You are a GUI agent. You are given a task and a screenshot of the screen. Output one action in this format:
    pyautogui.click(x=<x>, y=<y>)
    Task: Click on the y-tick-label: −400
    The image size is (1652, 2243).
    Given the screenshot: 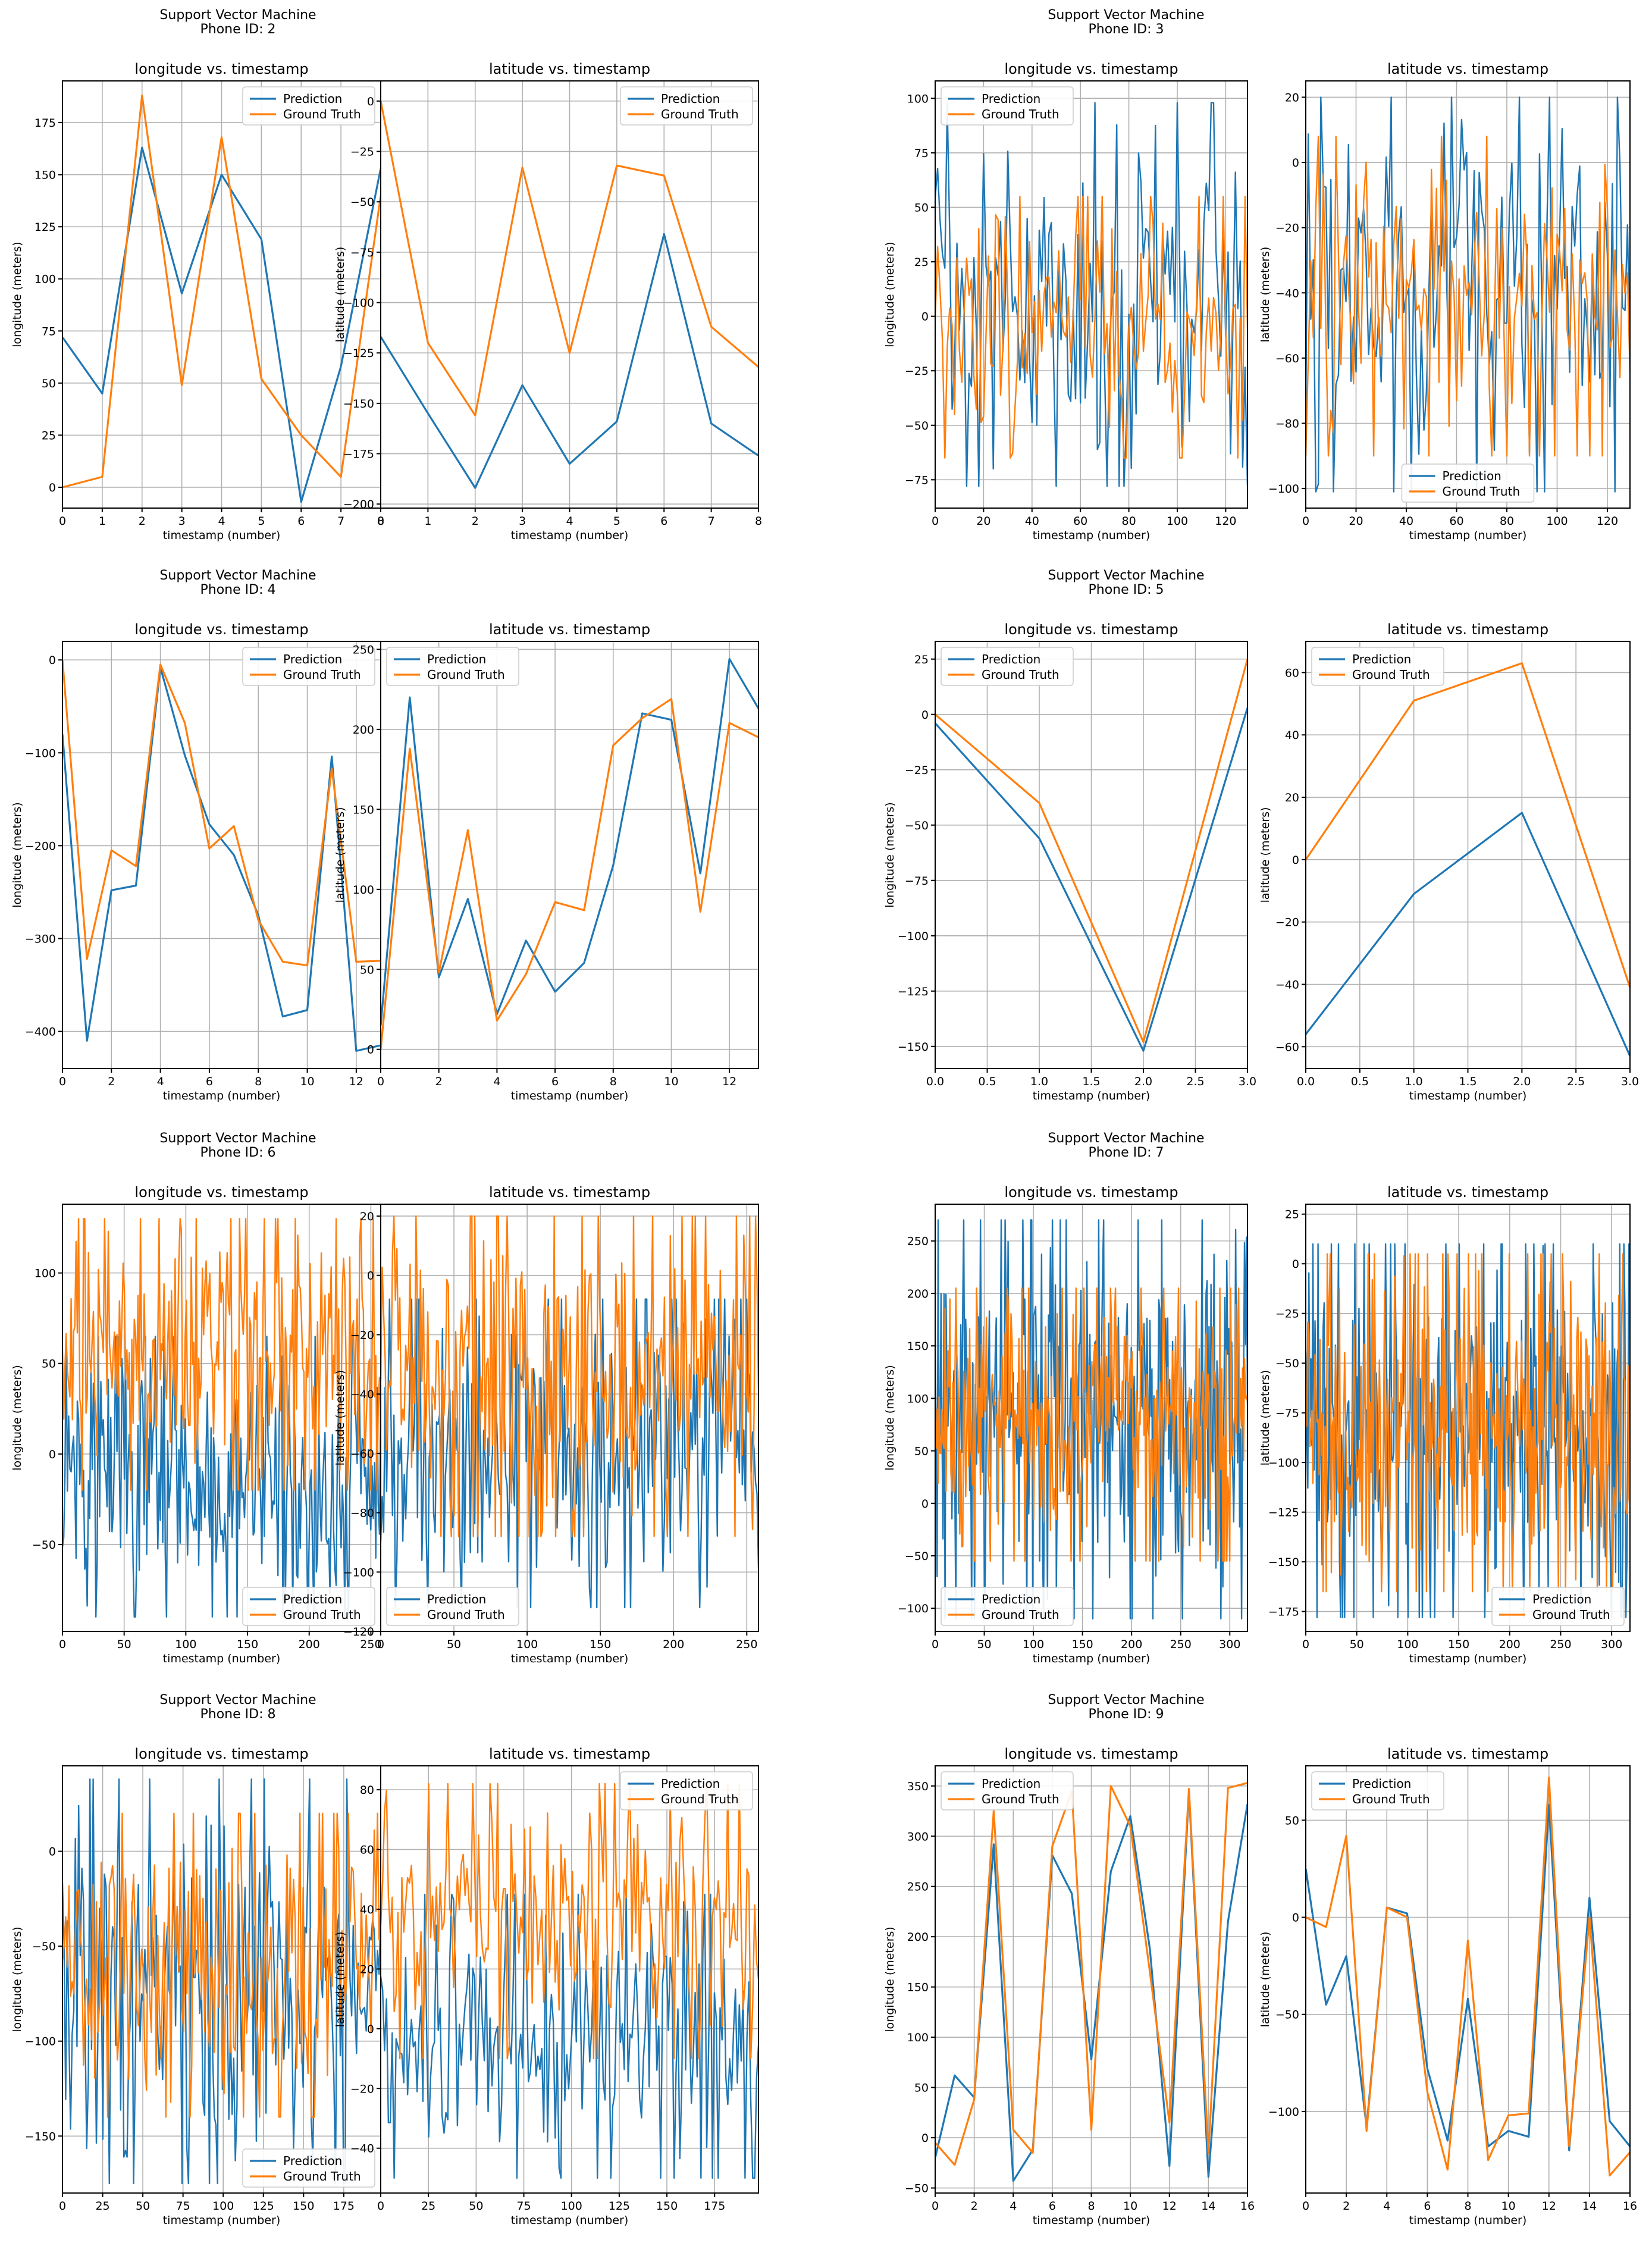 What is the action you would take?
    pyautogui.click(x=40, y=1032)
    